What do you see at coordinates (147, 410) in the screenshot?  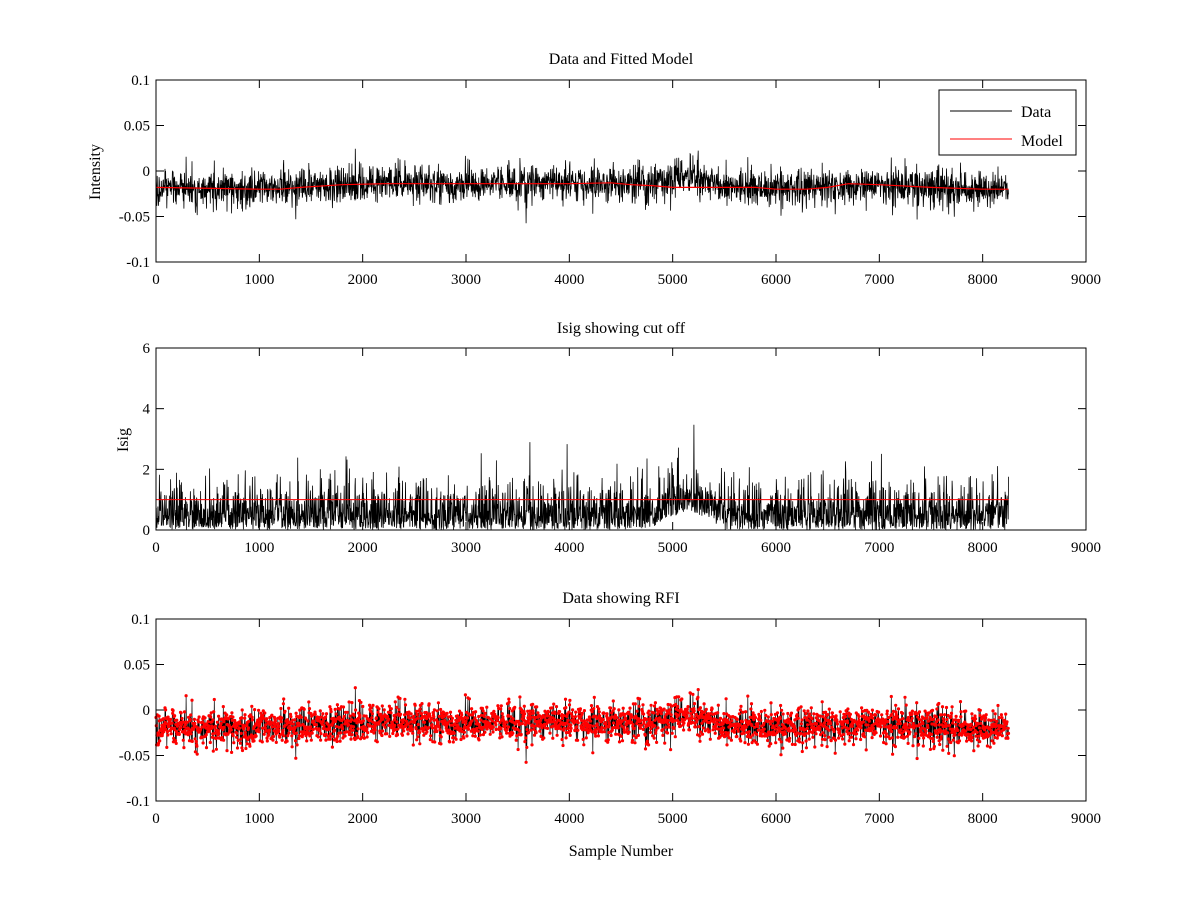 I see `y-tick-label: 4` at bounding box center [147, 410].